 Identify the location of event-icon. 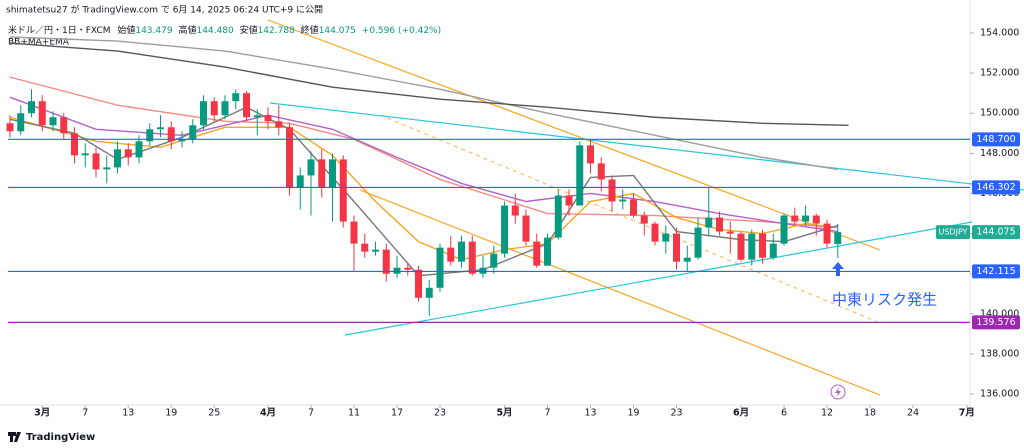
(838, 392).